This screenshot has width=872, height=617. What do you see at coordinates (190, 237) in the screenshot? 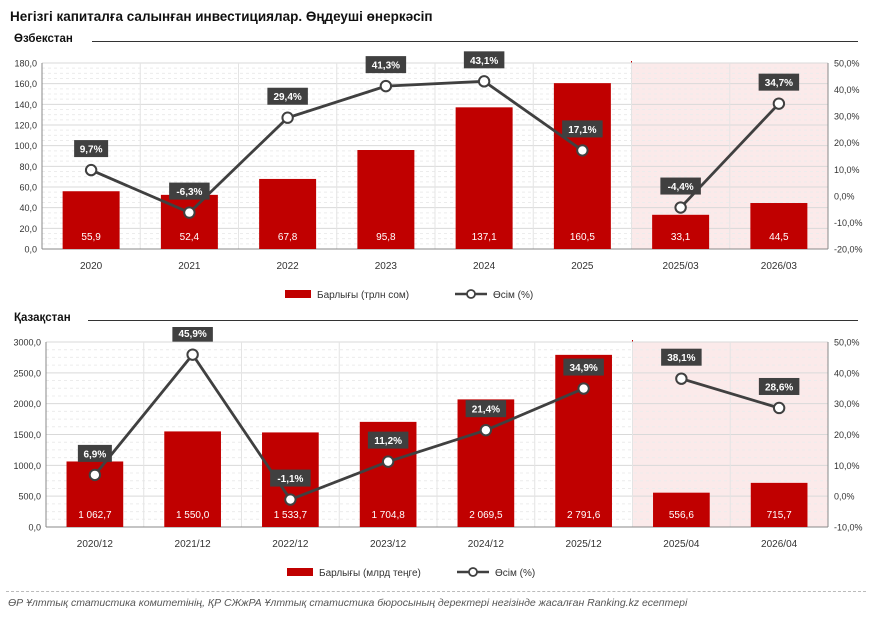
I see `bar-value-label: 52,4` at bounding box center [190, 237].